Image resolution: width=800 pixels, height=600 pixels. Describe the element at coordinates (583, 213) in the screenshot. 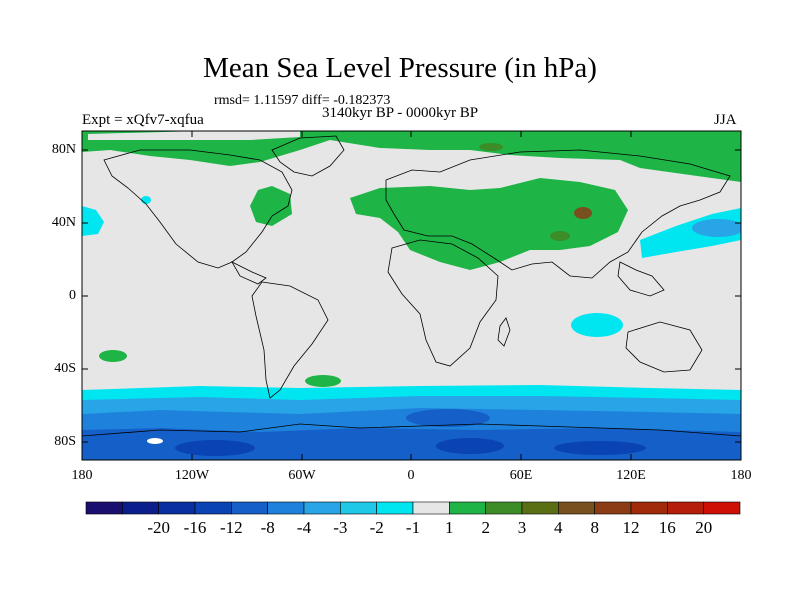

I see `tibet-high-spot` at that location.